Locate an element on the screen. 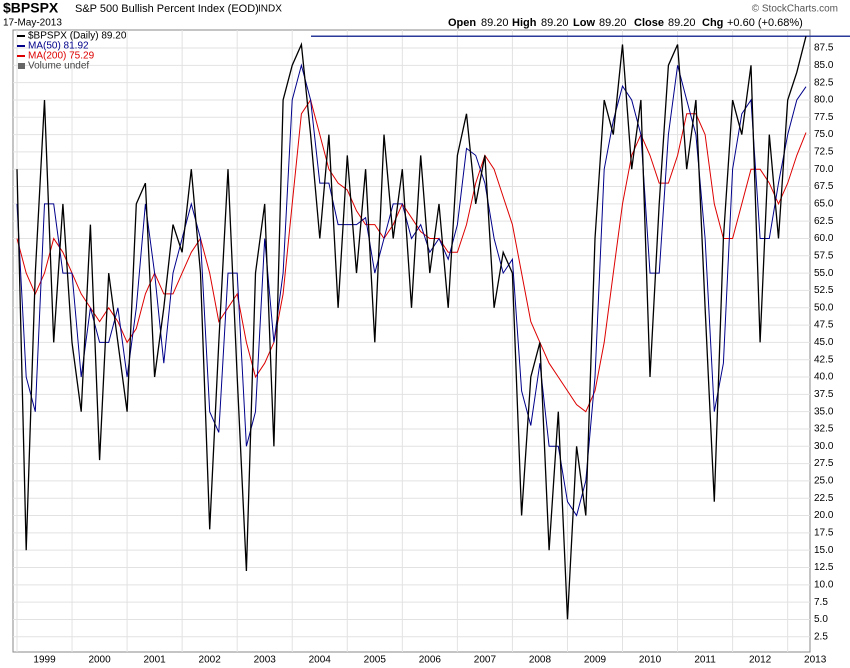 This screenshot has width=850, height=668. chart-title: S&P 500 Bullish Percent Index (EOD) is located at coordinates (167, 9).